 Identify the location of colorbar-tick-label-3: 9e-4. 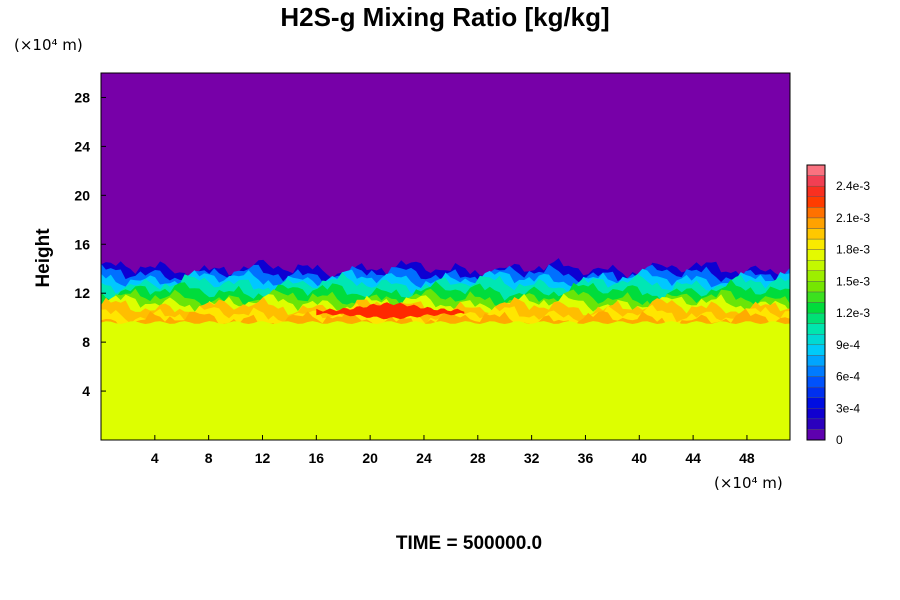
(848, 345).